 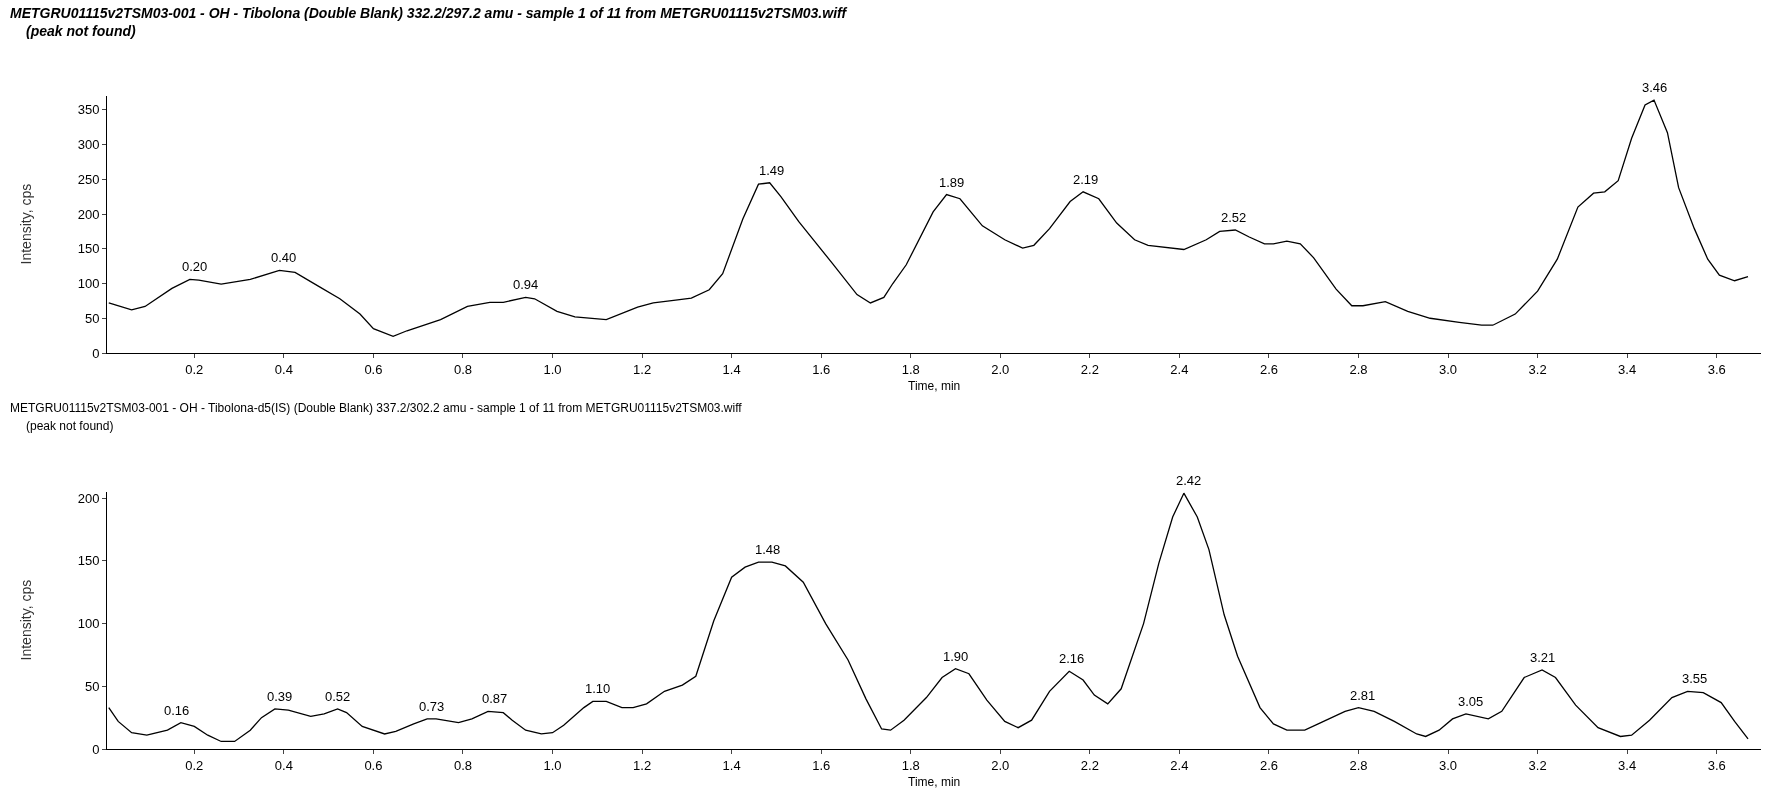 What do you see at coordinates (1234, 217) in the screenshot?
I see `annotation: 2.52` at bounding box center [1234, 217].